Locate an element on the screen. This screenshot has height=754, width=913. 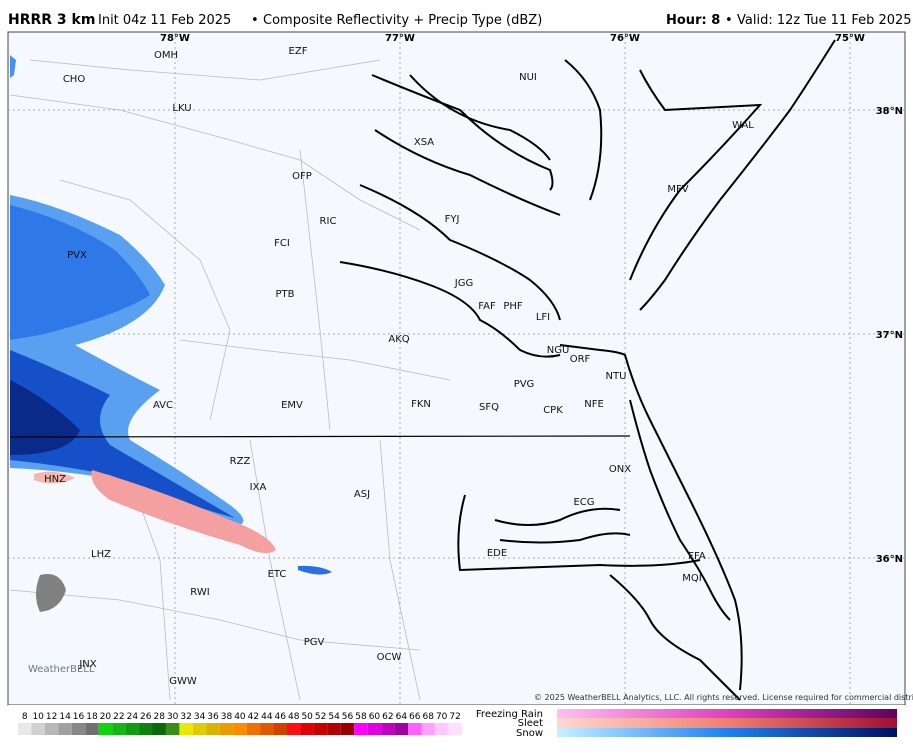
station-label: FFA is located at coordinates (697, 556).